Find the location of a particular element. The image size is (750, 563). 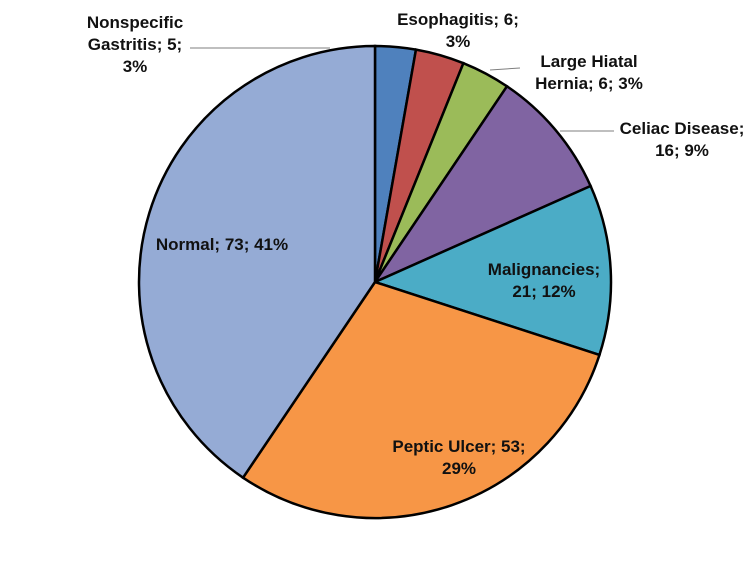

data-label-line: Normal; 73; 41% is located at coordinates (222, 244).